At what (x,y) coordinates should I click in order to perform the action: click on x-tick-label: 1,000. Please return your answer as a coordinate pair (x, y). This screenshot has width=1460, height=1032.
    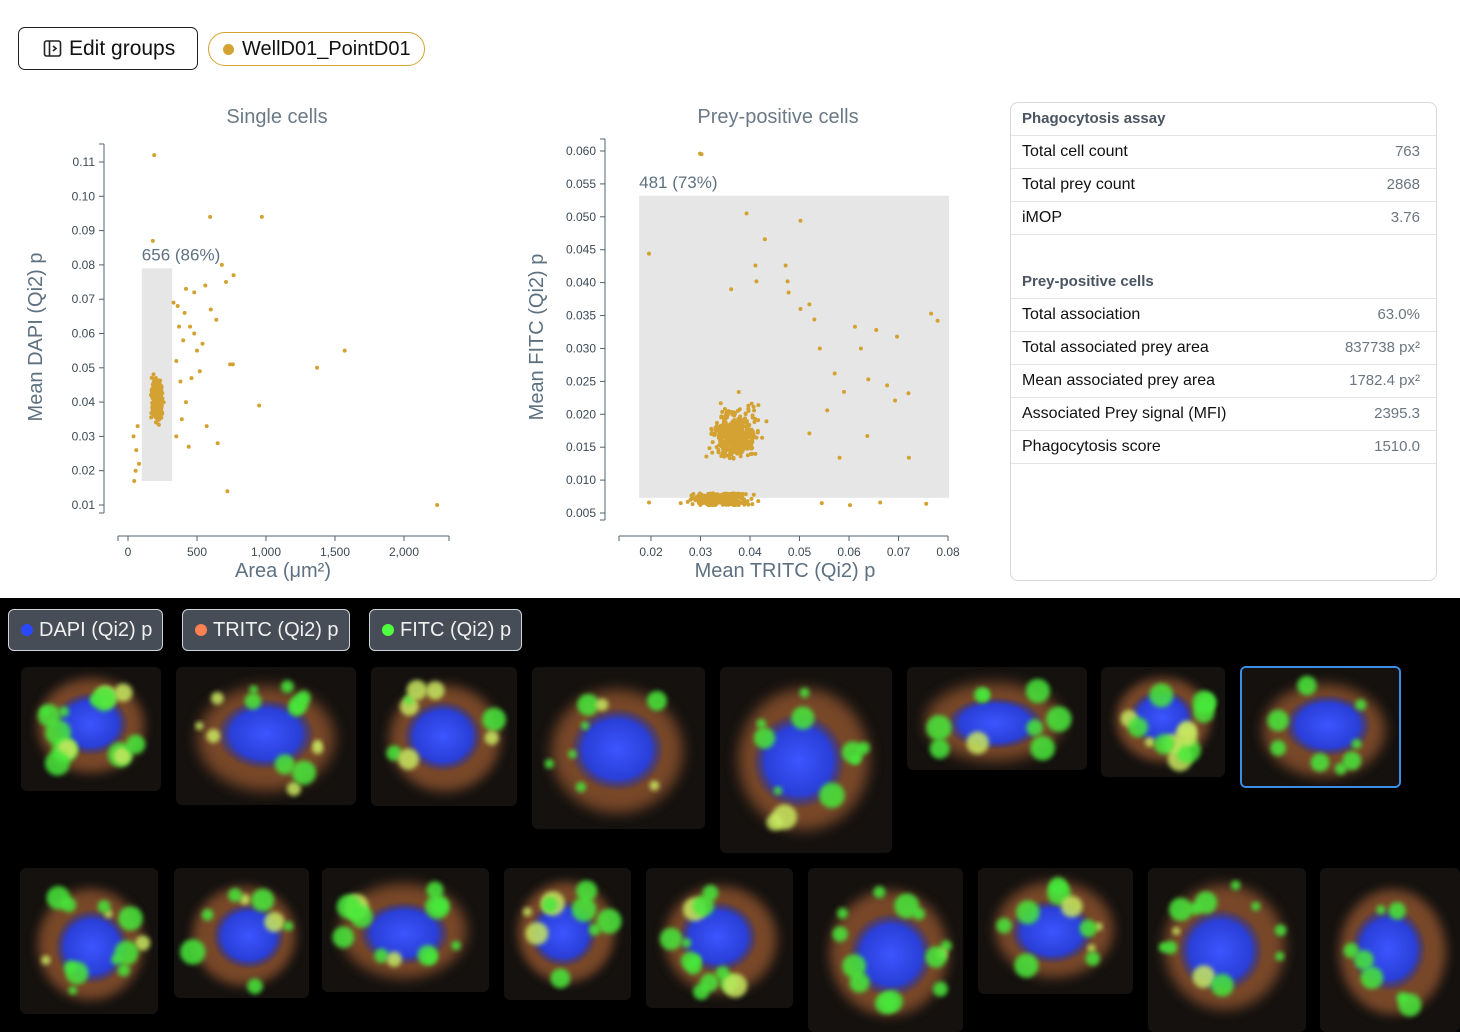
    Looking at the image, I should click on (266, 552).